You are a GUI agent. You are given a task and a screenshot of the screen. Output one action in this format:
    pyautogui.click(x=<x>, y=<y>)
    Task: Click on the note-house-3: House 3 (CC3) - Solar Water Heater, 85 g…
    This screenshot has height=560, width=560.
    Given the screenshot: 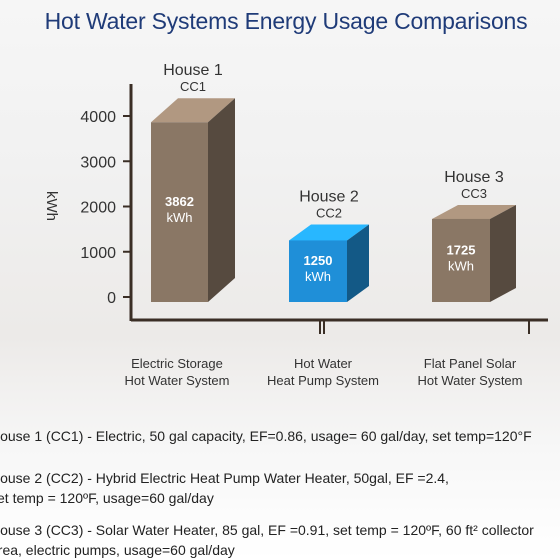 What is the action you would take?
    pyautogui.click(x=280, y=540)
    